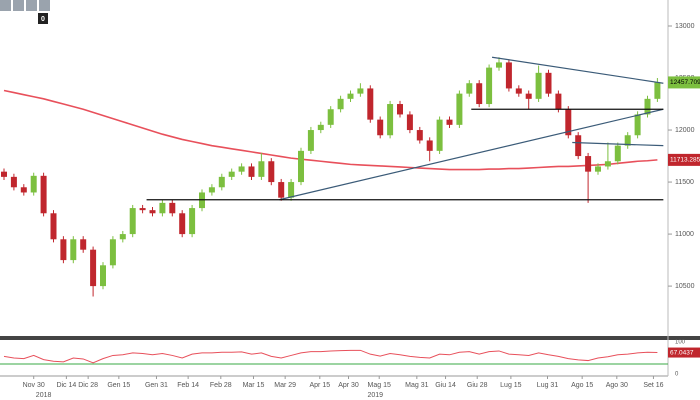 The image size is (700, 400). I want to click on year-label: 2019, so click(375, 395).